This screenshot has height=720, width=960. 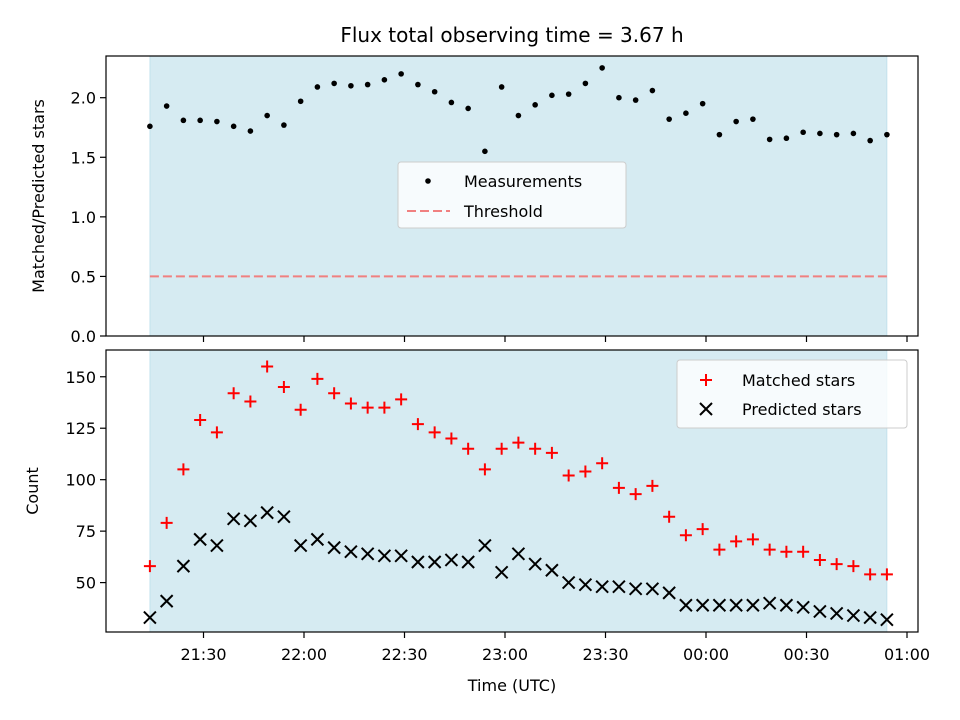 What do you see at coordinates (83, 217) in the screenshot?
I see `y-tick-label: 1.0` at bounding box center [83, 217].